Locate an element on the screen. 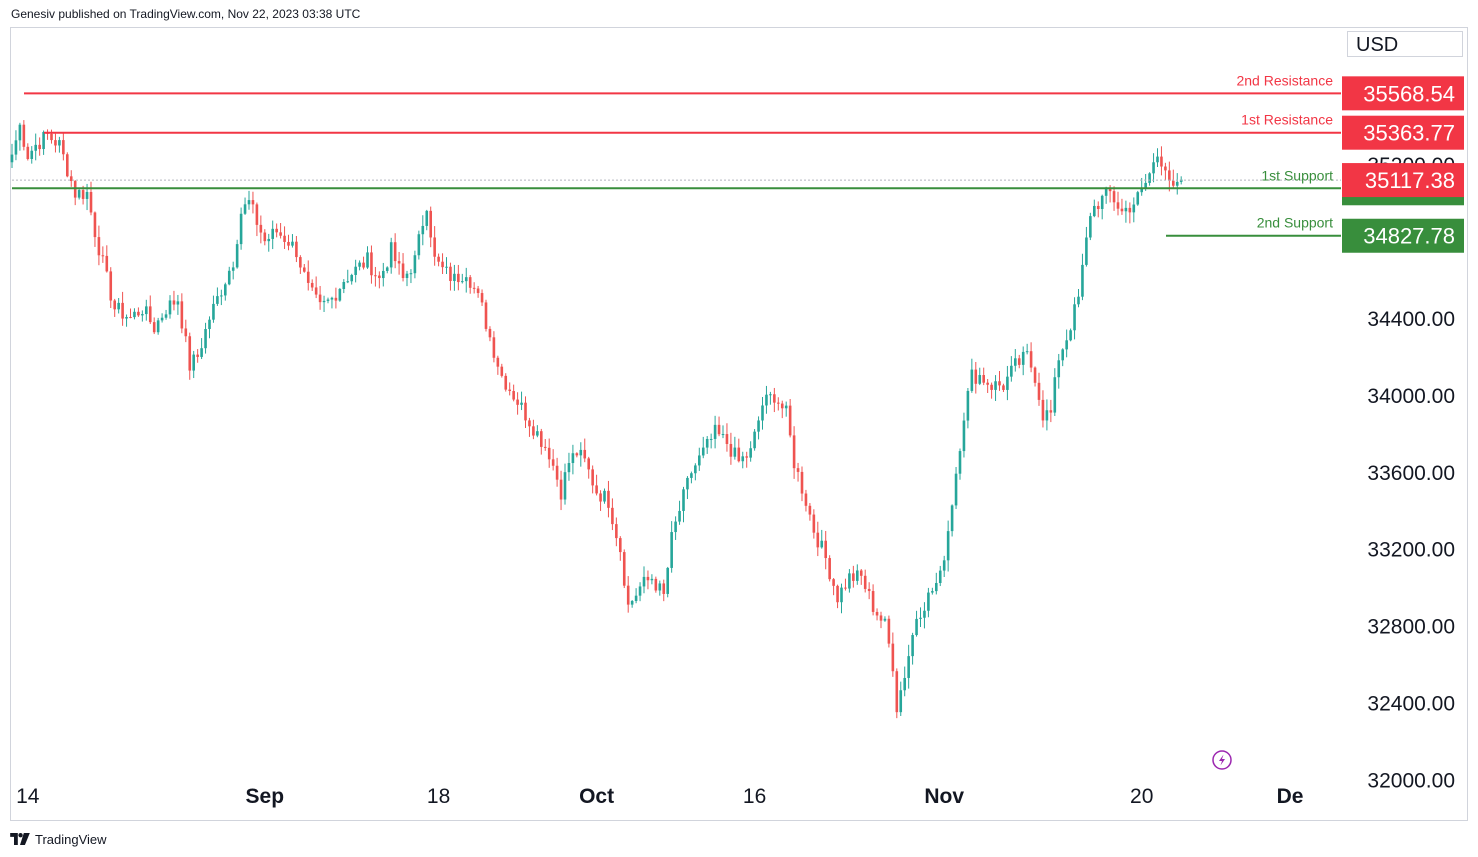  lightning-icon is located at coordinates (1222, 760).